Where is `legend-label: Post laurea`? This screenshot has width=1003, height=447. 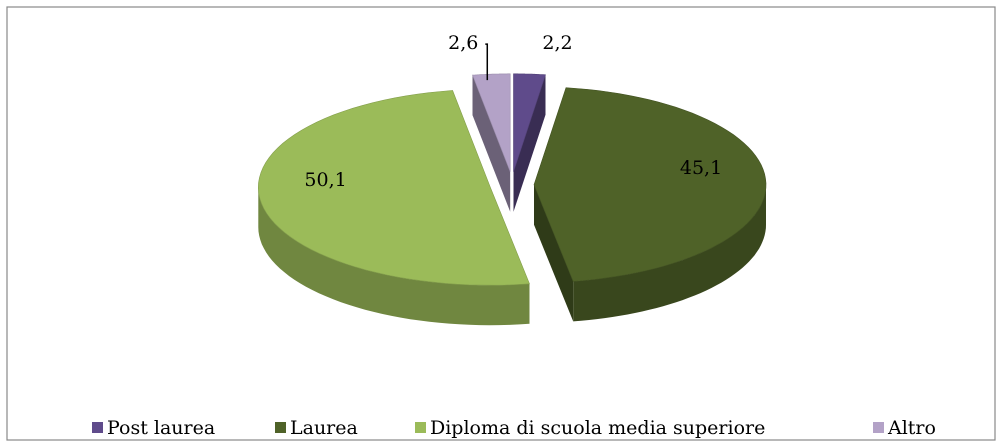
legend-label: Post laurea is located at coordinates (161, 428).